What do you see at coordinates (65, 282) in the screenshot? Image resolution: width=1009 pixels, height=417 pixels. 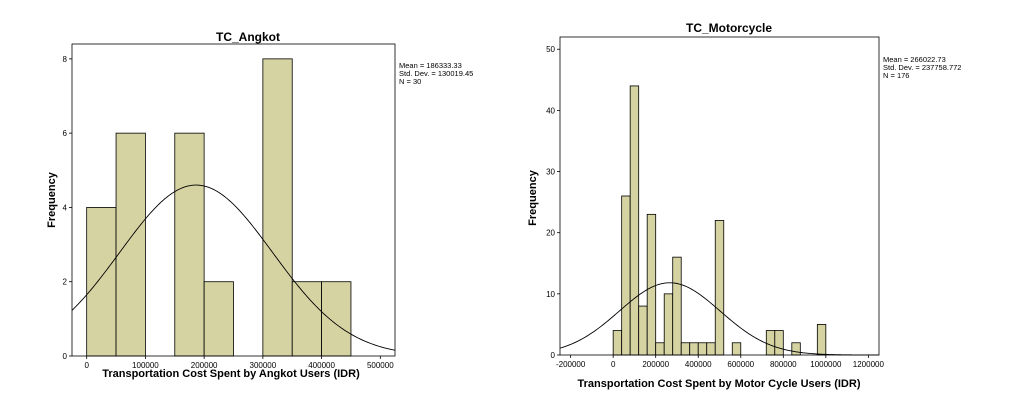 I see `y-tick-label: 2` at bounding box center [65, 282].